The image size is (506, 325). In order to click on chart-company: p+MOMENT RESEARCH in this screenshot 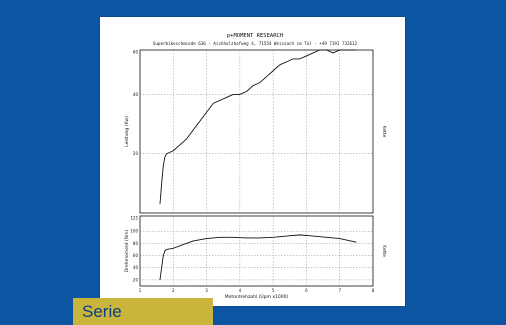, I will do `click(255, 36)`.